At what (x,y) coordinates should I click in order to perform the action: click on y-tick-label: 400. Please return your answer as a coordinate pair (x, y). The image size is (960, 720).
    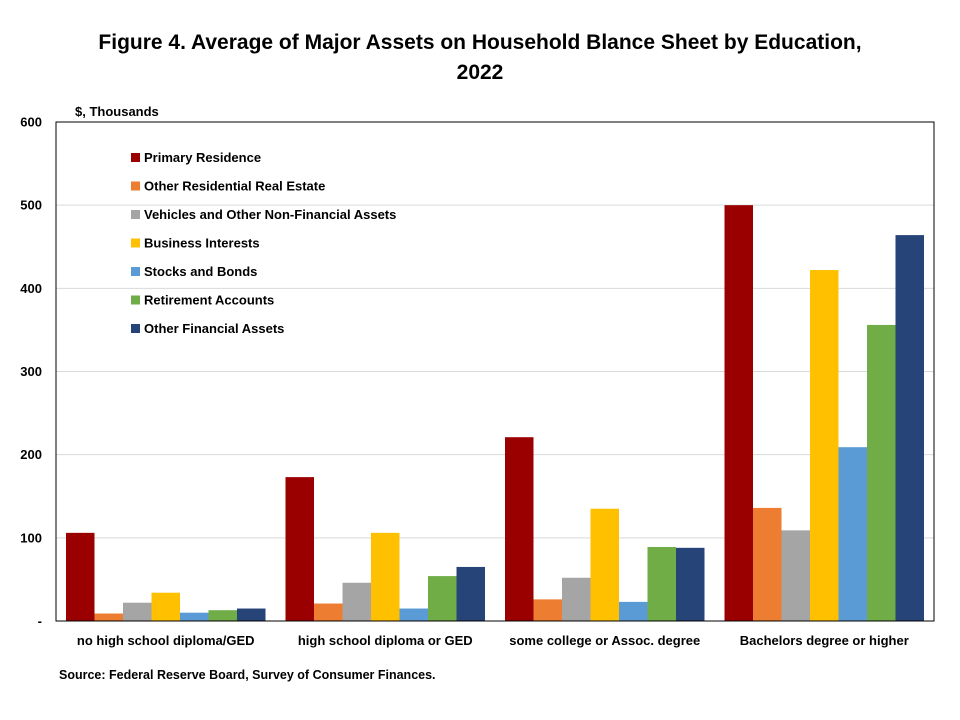
    Looking at the image, I should click on (31, 288).